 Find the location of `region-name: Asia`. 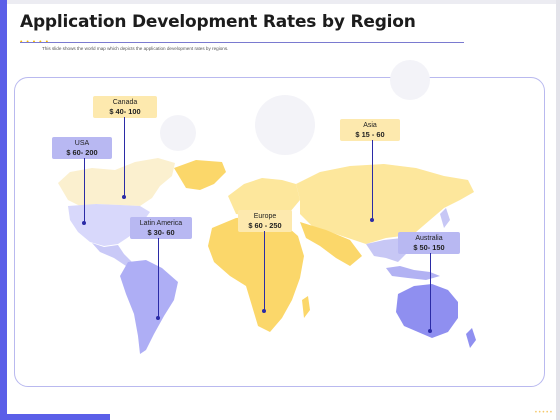

region-name: Asia is located at coordinates (370, 125).